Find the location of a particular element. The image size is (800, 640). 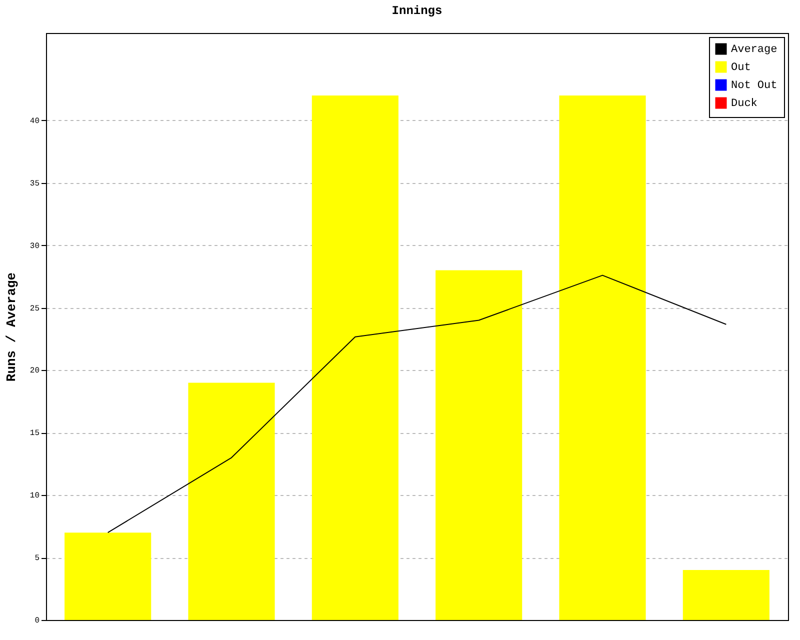

y-tick-label: 40 is located at coordinates (35, 121).